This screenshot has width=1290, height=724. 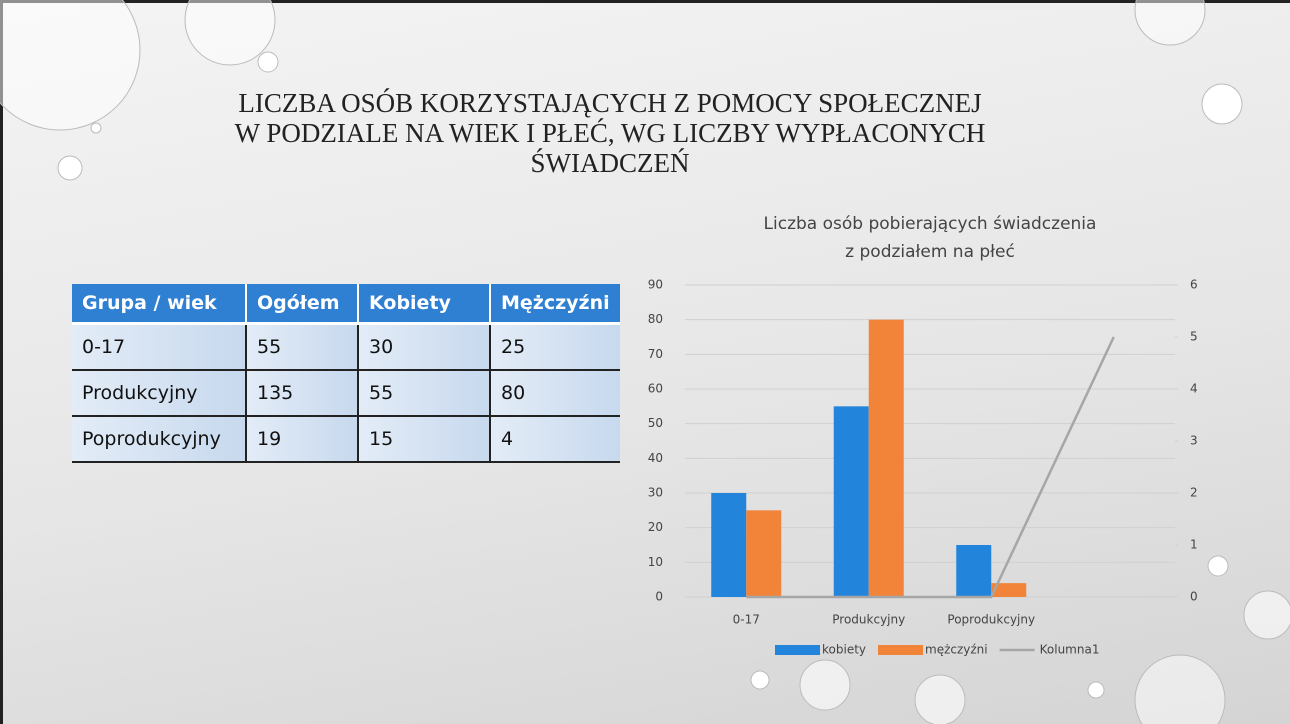 I want to click on line, so click(x=930, y=467).